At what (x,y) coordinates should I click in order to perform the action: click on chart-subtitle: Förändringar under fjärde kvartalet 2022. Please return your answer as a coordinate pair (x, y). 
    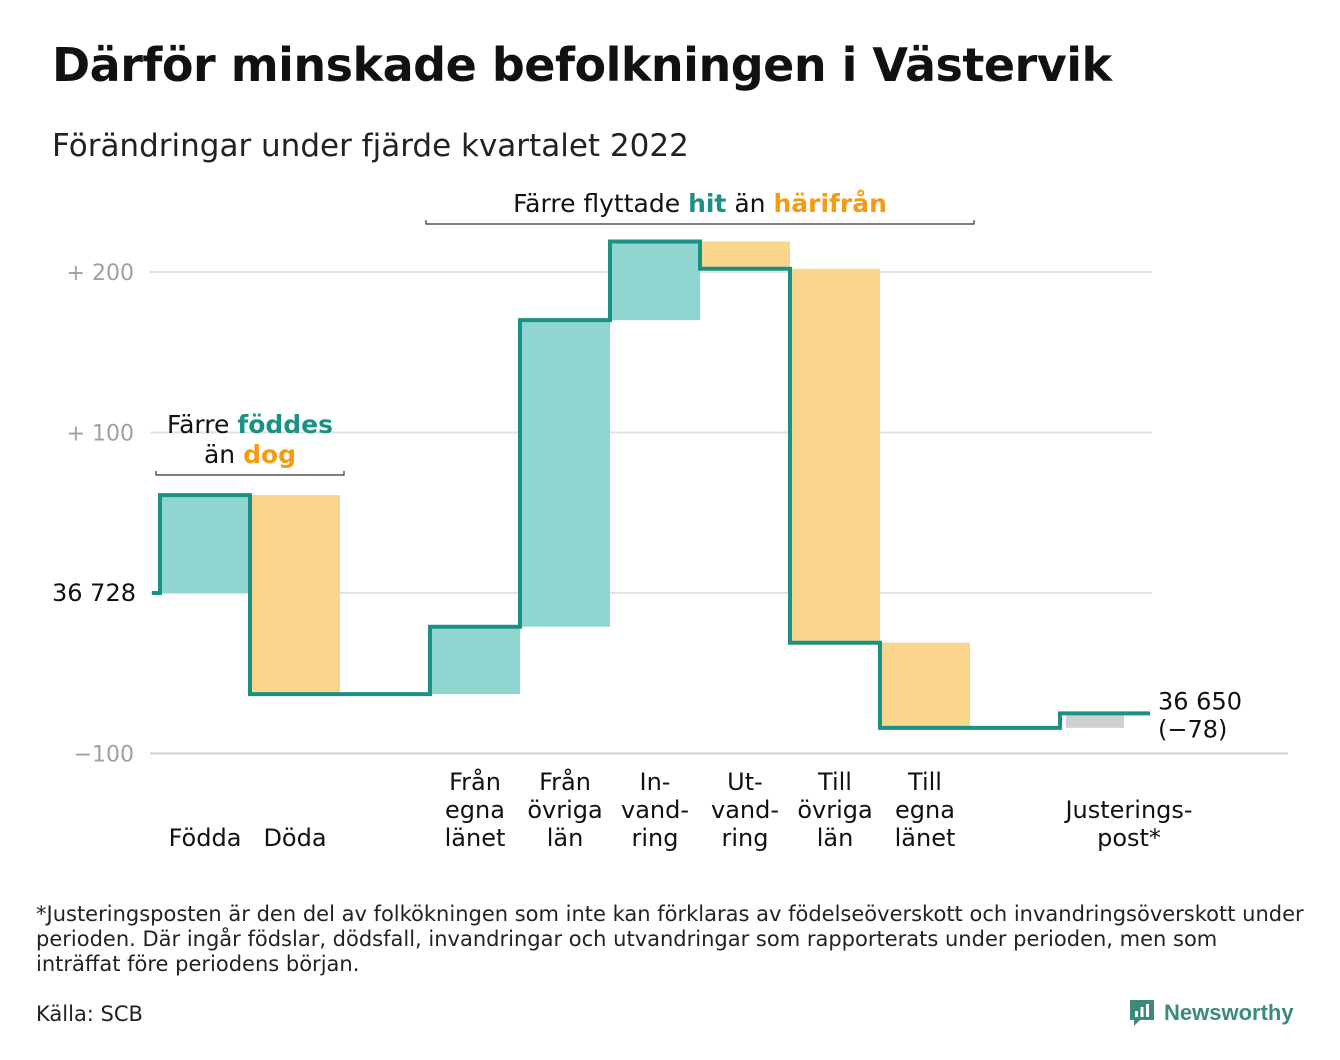
    Looking at the image, I should click on (370, 146).